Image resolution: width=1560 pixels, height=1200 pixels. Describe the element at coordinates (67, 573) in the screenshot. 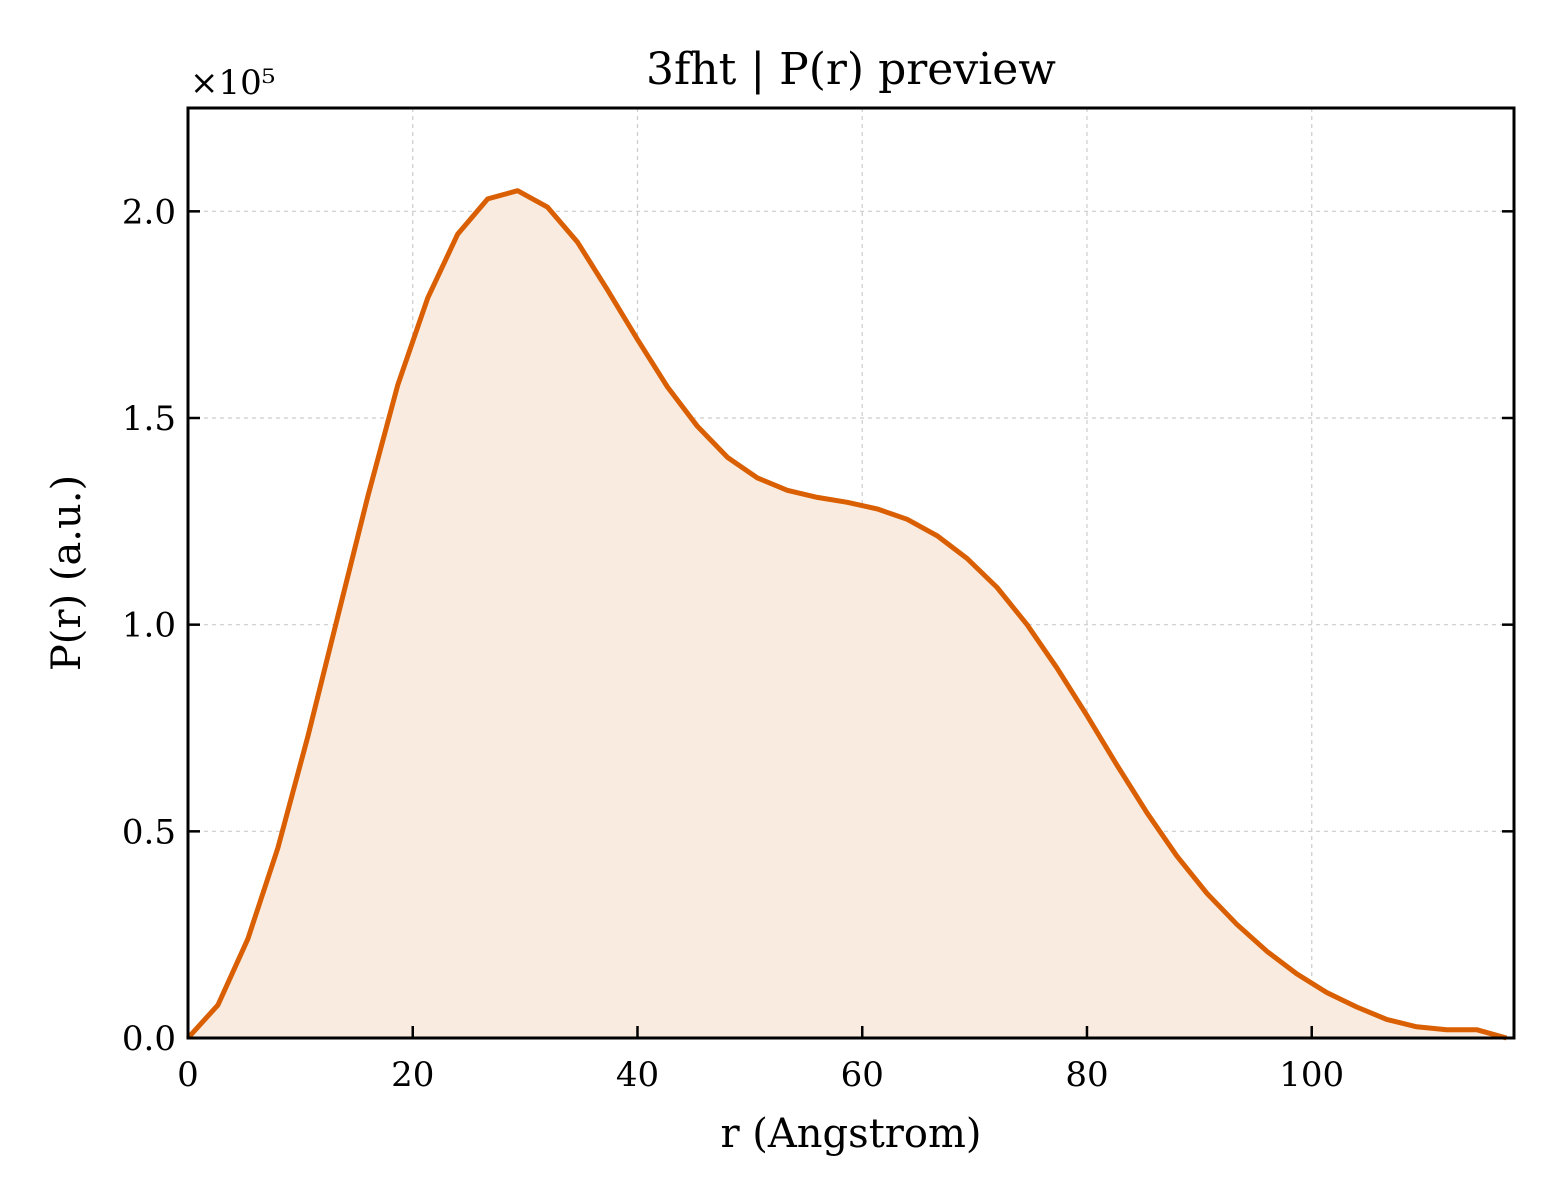

I see `y-axis-label: P(r) (a.u.)` at that location.